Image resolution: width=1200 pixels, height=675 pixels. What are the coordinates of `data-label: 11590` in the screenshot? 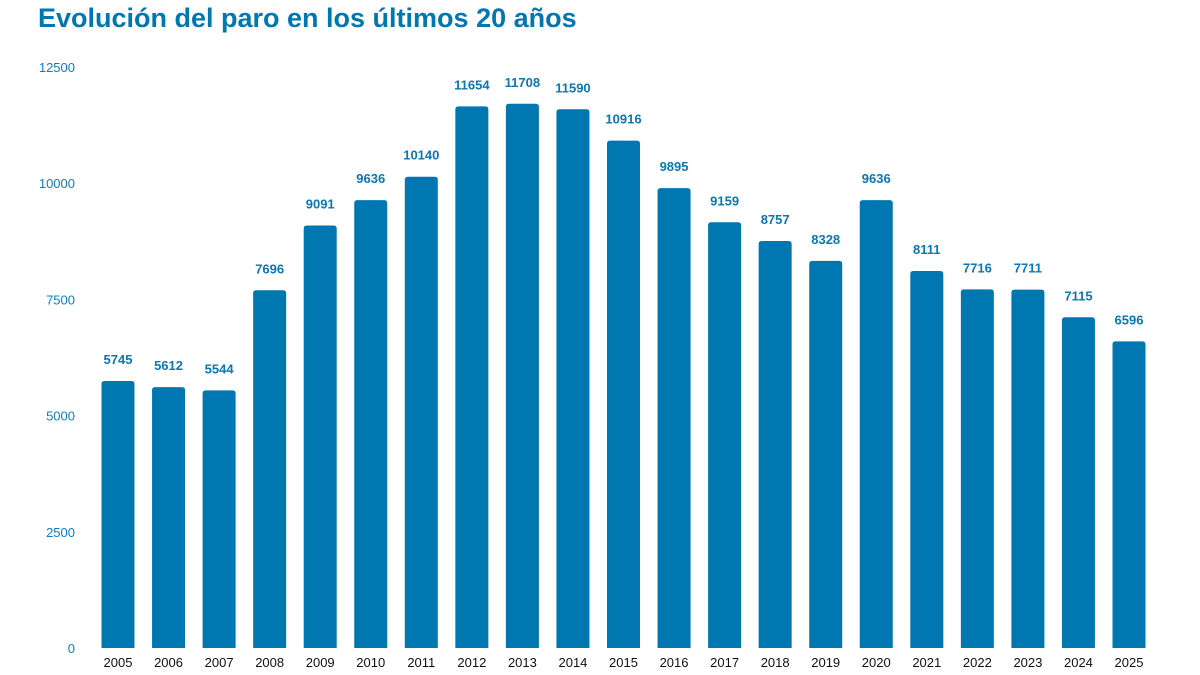 It's located at (572, 87).